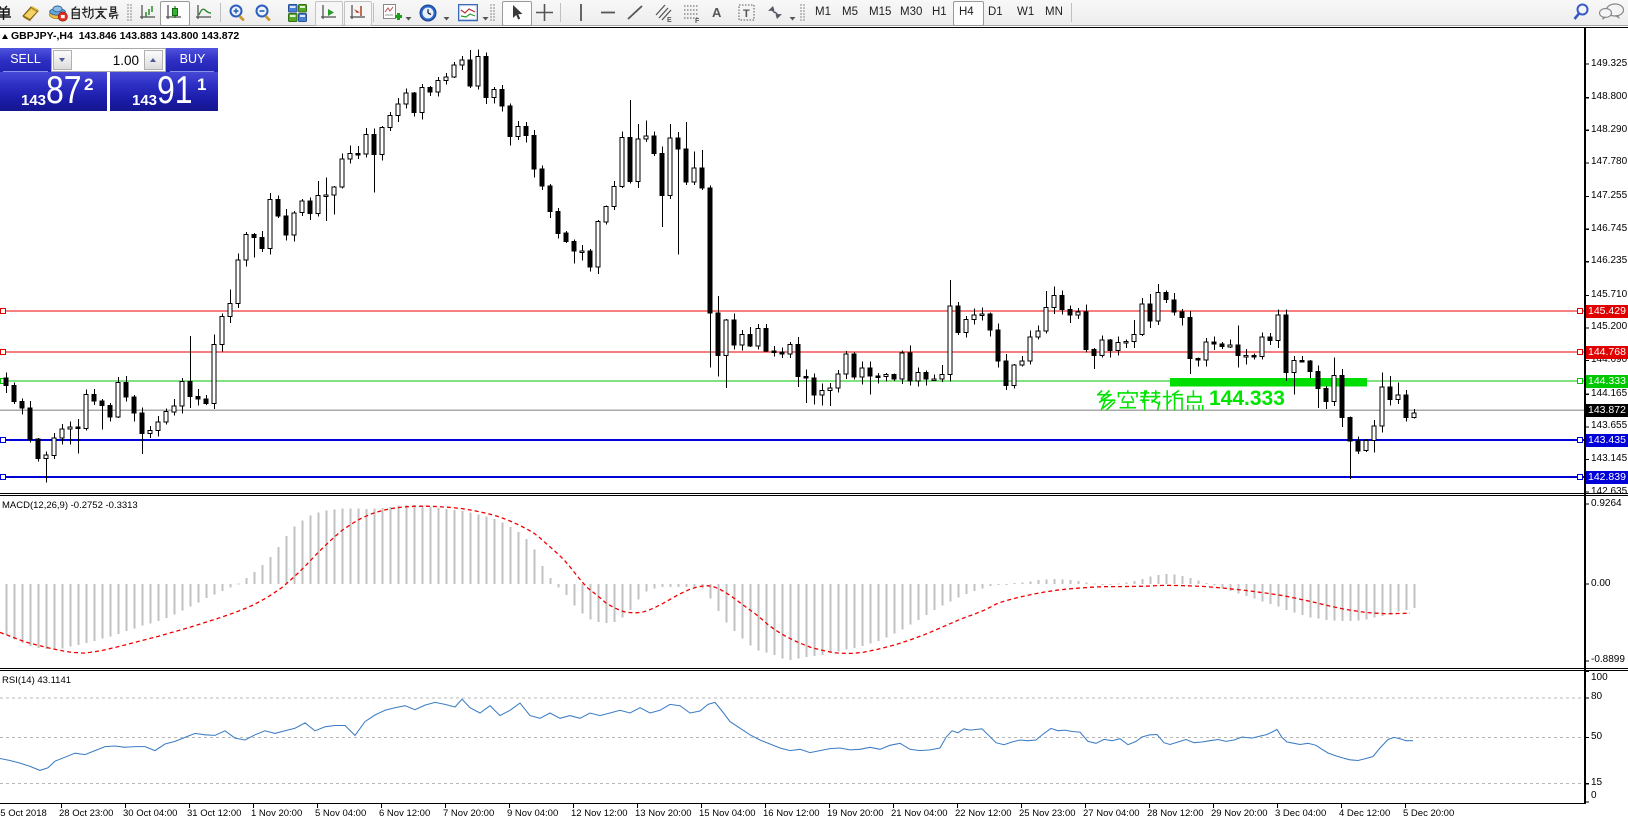 The image size is (1628, 826). What do you see at coordinates (669, 20) in the screenshot?
I see `svg-text: E` at bounding box center [669, 20].